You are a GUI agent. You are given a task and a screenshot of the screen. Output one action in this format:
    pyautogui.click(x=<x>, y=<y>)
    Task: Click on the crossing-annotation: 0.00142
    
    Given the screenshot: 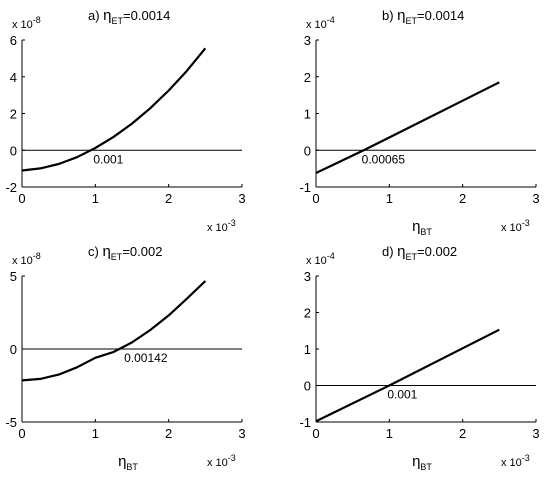 What is the action you would take?
    pyautogui.click(x=146, y=358)
    